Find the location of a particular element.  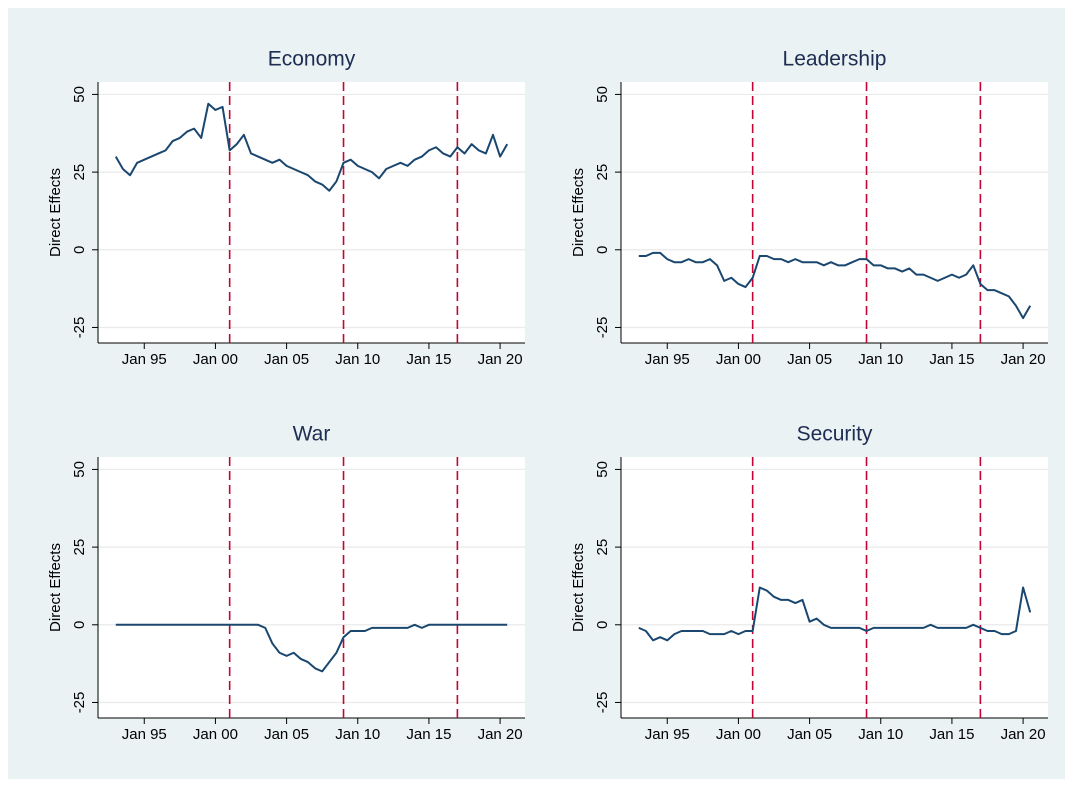

panel-title: Economy is located at coordinates (312, 59).